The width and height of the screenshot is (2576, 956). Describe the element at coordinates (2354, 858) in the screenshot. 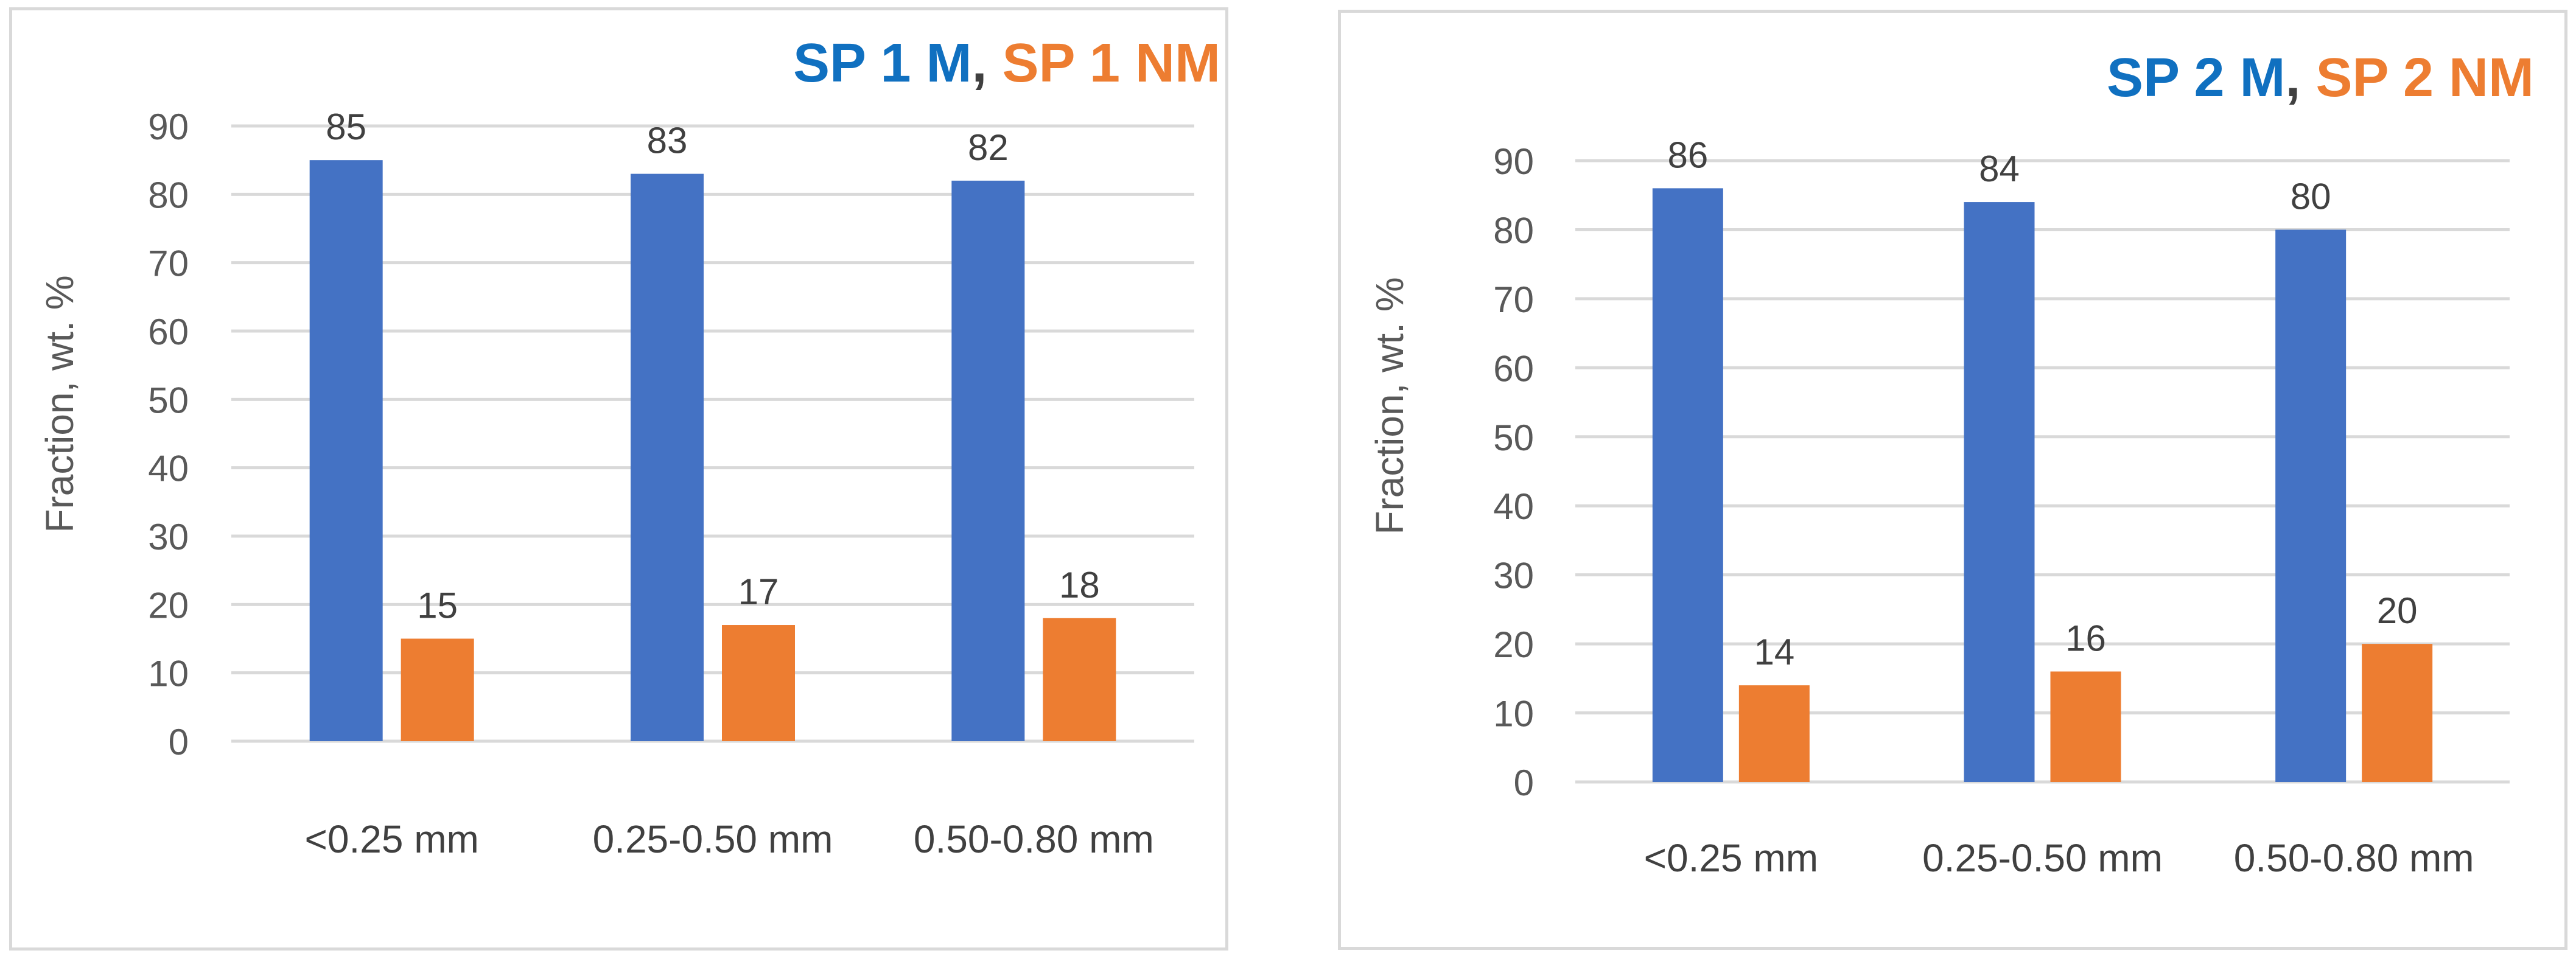

I see `chart-2-x-tick-label: 0.50-0.80 mm` at that location.